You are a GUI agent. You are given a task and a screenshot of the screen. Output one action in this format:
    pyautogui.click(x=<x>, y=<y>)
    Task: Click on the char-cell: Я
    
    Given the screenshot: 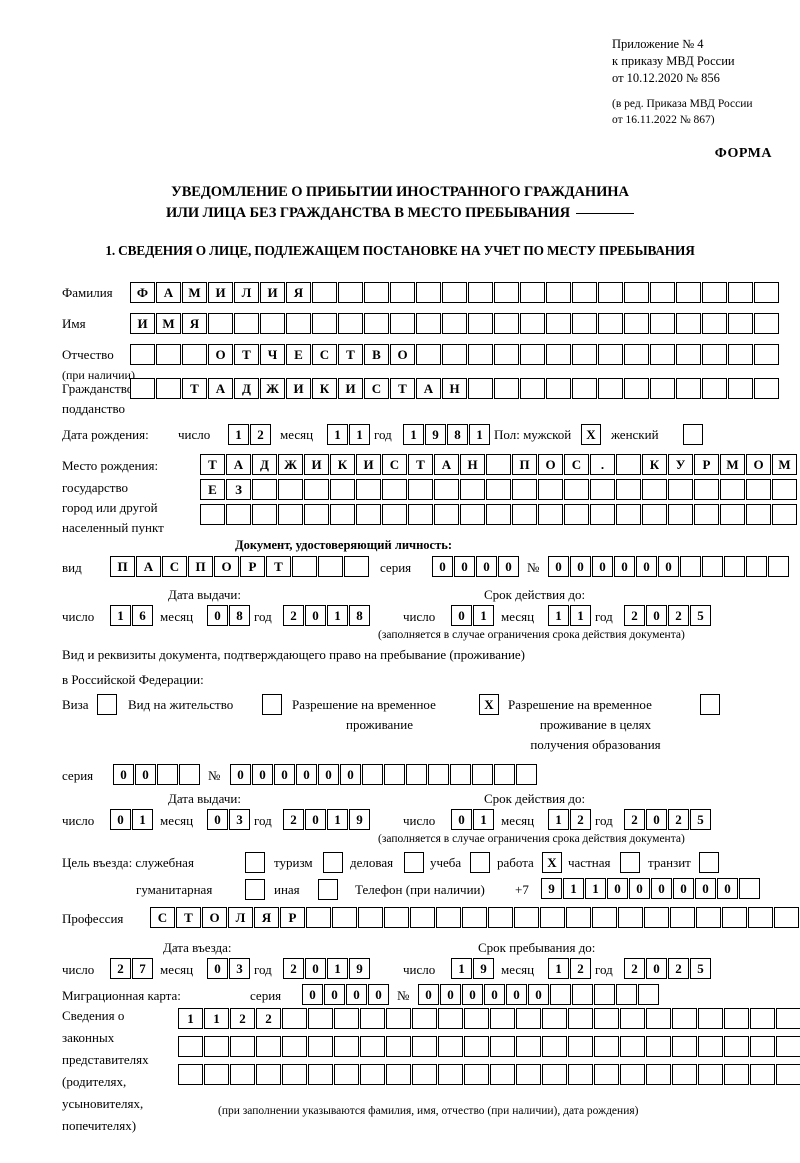 What is the action you would take?
    pyautogui.click(x=298, y=292)
    